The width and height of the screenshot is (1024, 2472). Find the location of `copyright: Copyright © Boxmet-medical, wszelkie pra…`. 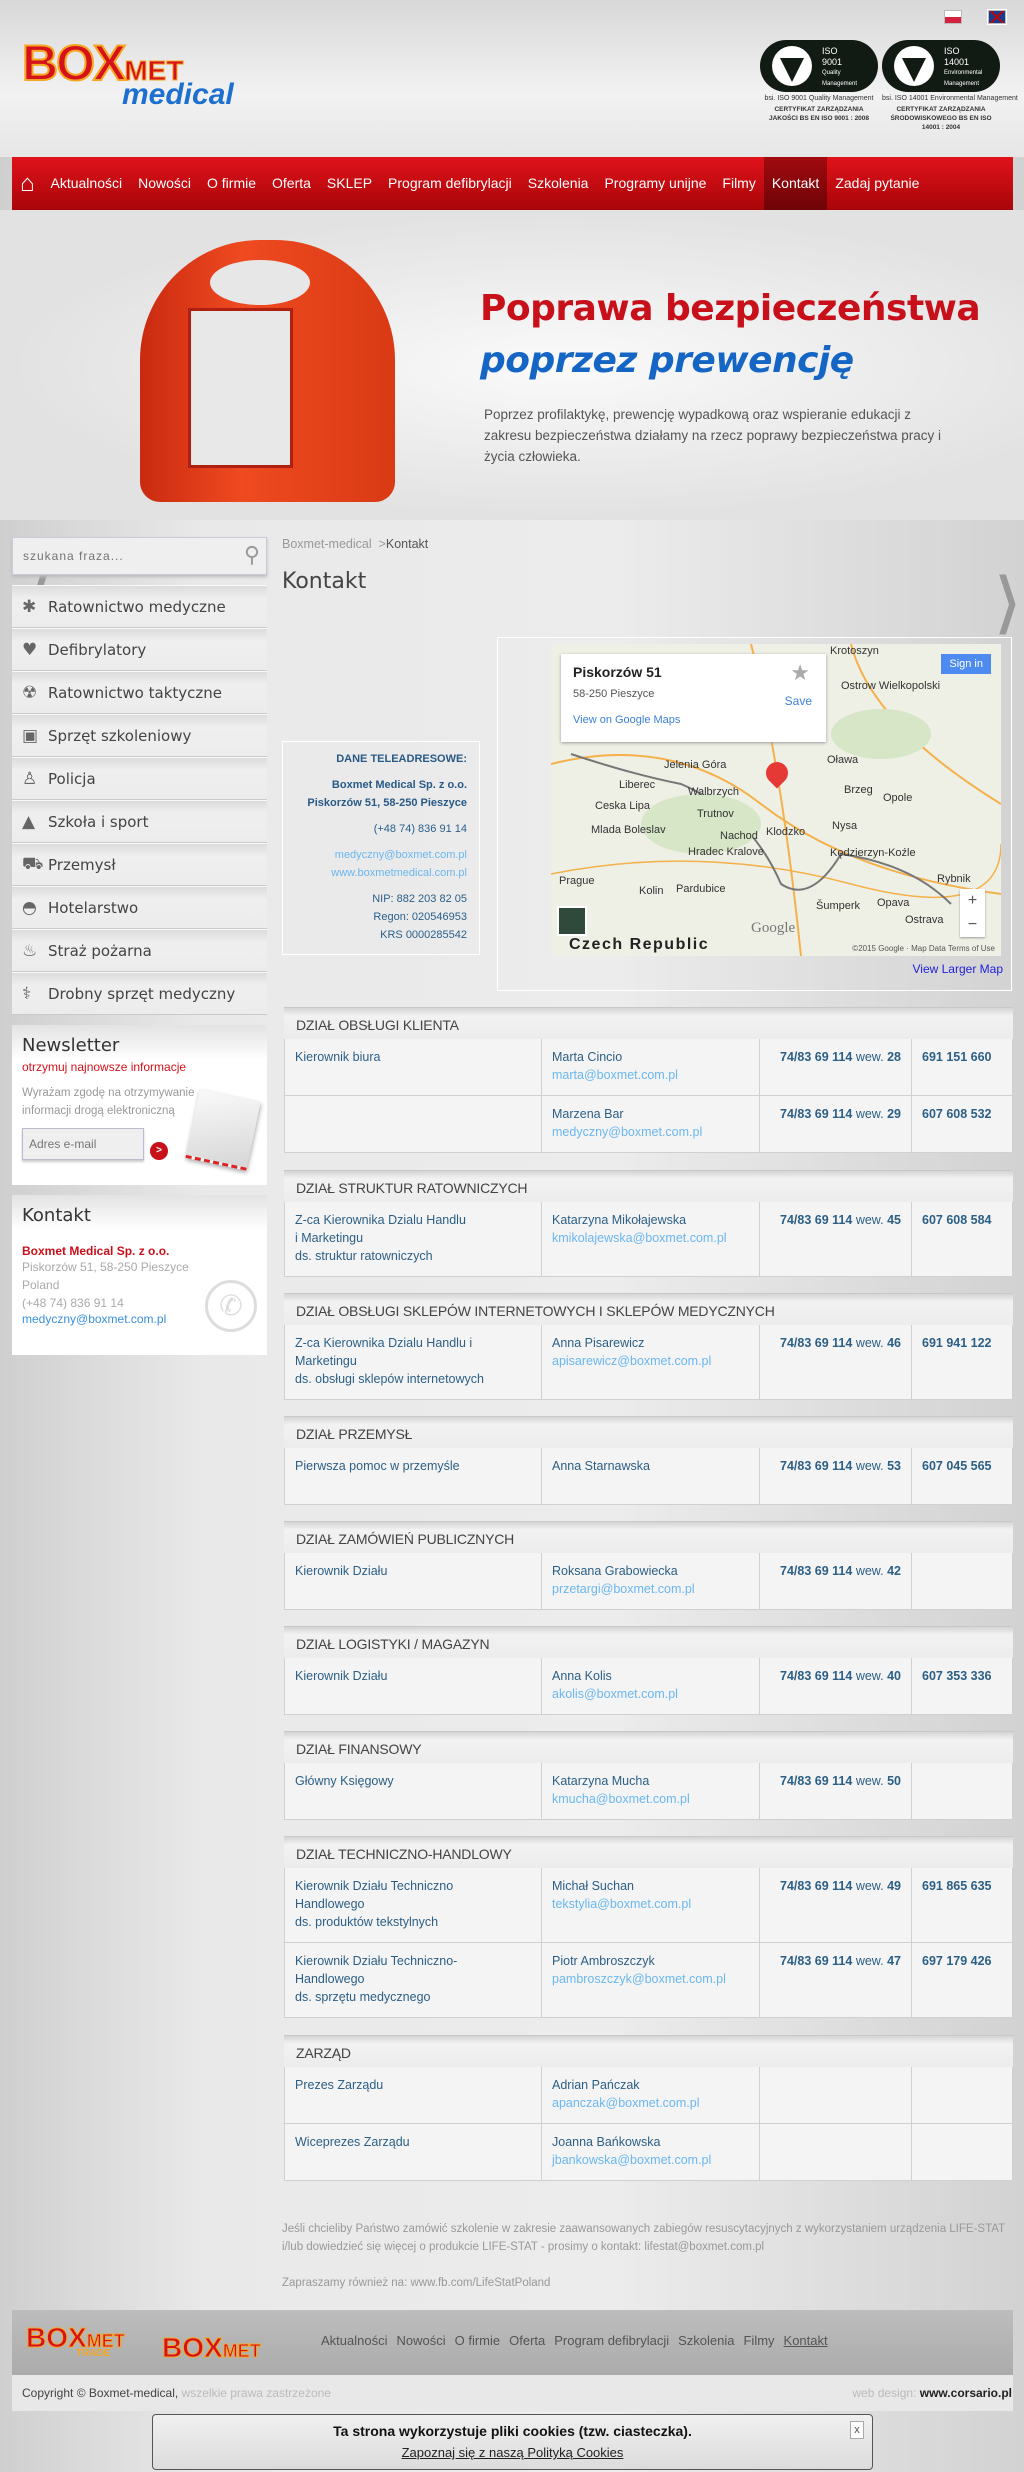

copyright: Copyright © Boxmet-medical, wszelkie pra… is located at coordinates (176, 2393).